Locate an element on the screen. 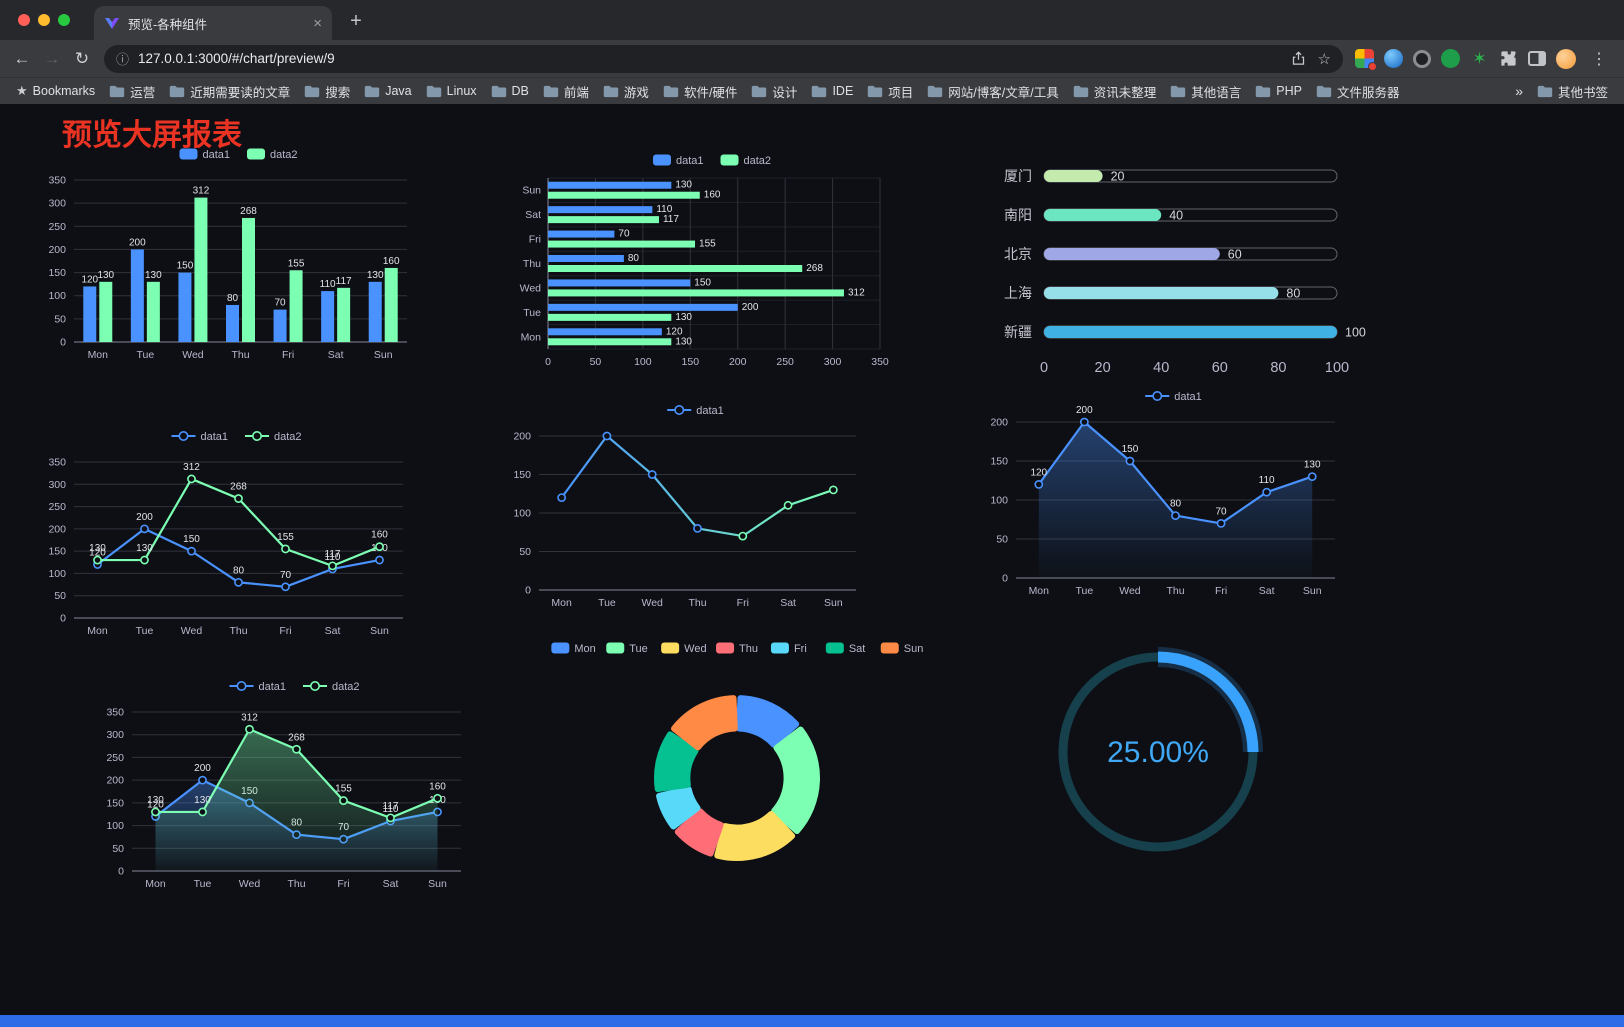  extensions-puzzle-icon is located at coordinates (1508, 58).